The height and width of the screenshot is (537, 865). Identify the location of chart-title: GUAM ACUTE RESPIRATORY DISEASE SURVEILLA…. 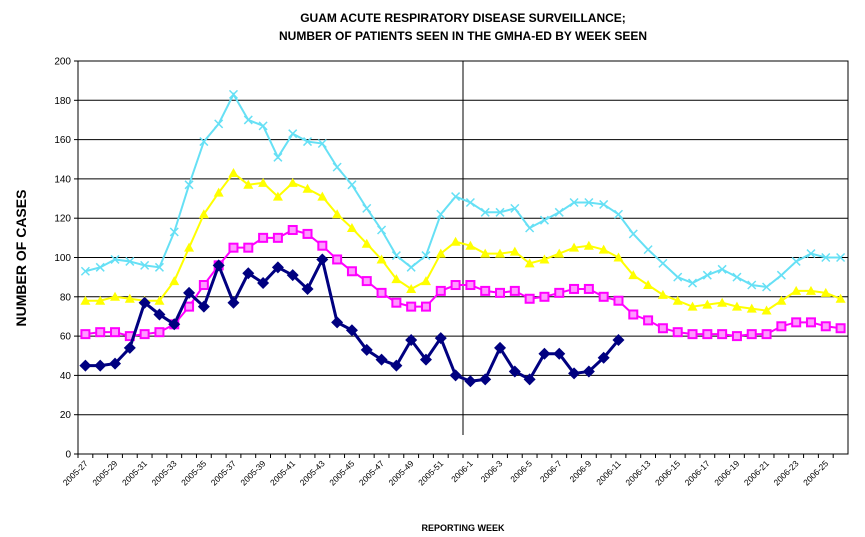
(463, 18).